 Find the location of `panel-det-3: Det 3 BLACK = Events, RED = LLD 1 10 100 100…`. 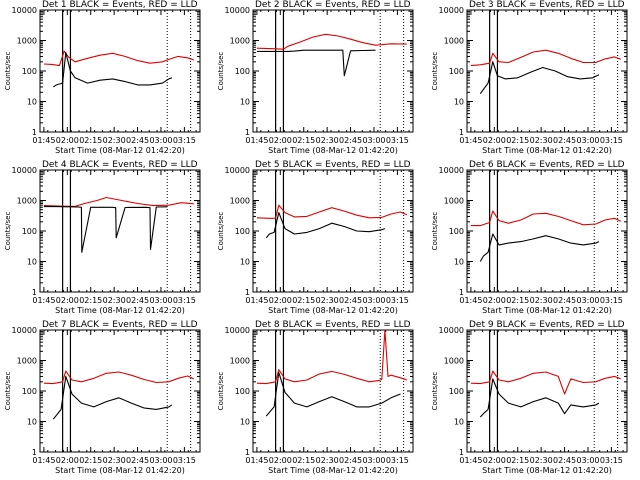

panel-det-3: Det 3 BLACK = Events, RED = LLD 1 10 100 100… is located at coordinates (529, 77).